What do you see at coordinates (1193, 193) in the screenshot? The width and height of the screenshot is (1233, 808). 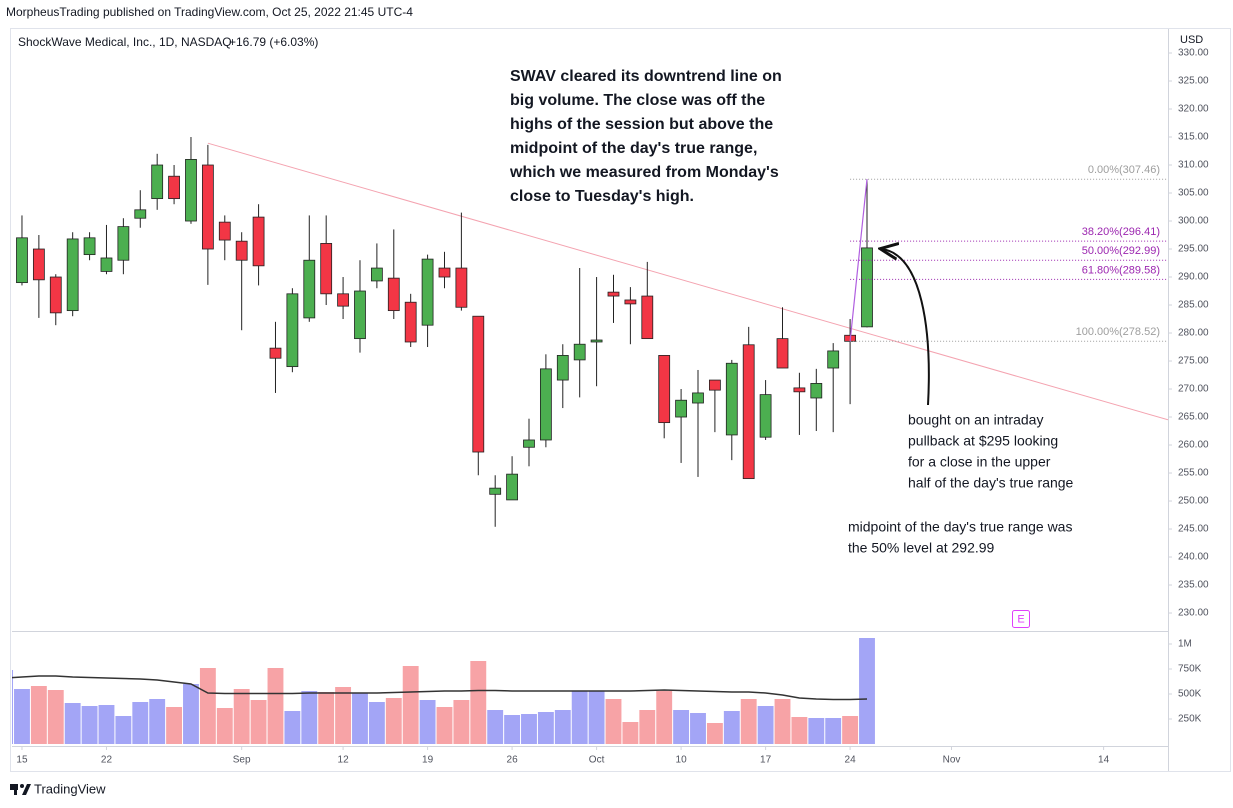 I see `y-tick-label: 305.00` at bounding box center [1193, 193].